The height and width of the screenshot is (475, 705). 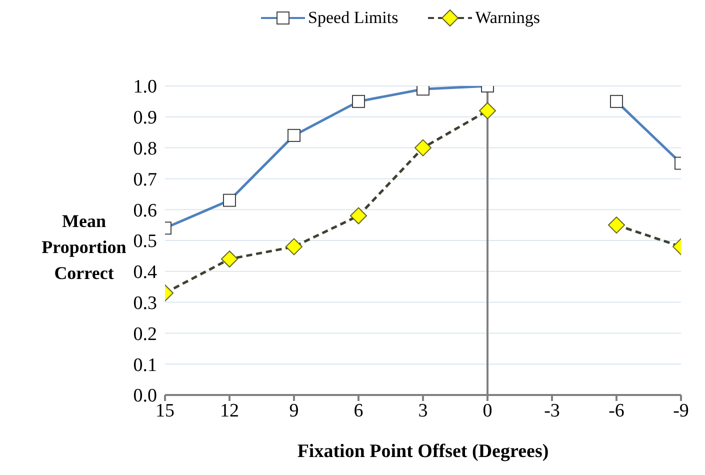 What do you see at coordinates (353, 18) in the screenshot?
I see `legend-label: Speed Limits` at bounding box center [353, 18].